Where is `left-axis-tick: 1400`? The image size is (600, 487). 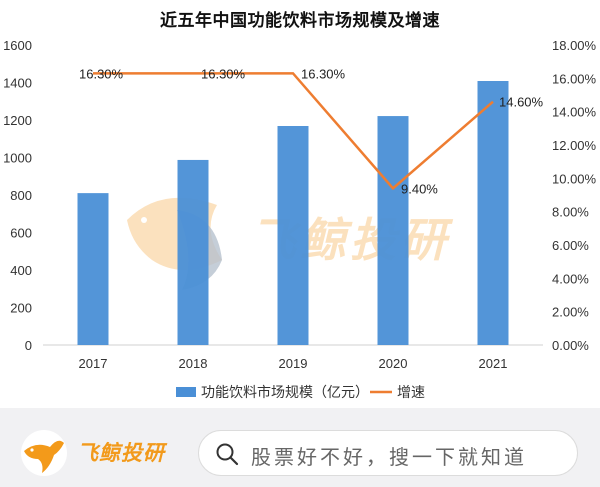
left-axis-tick: 1400 is located at coordinates (17, 83).